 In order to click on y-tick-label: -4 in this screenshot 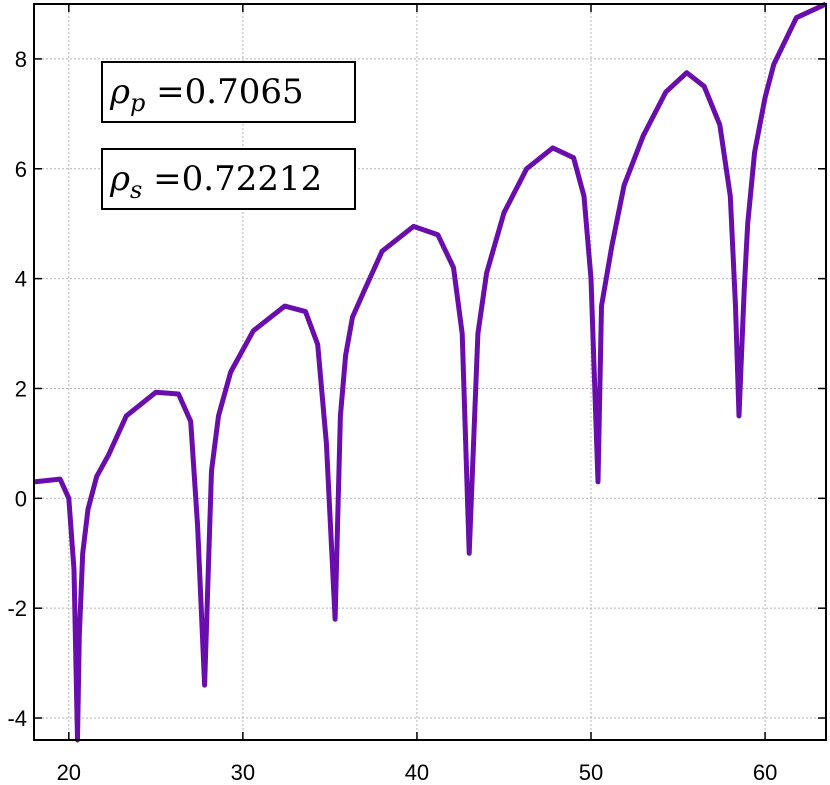, I will do `click(17, 718)`.